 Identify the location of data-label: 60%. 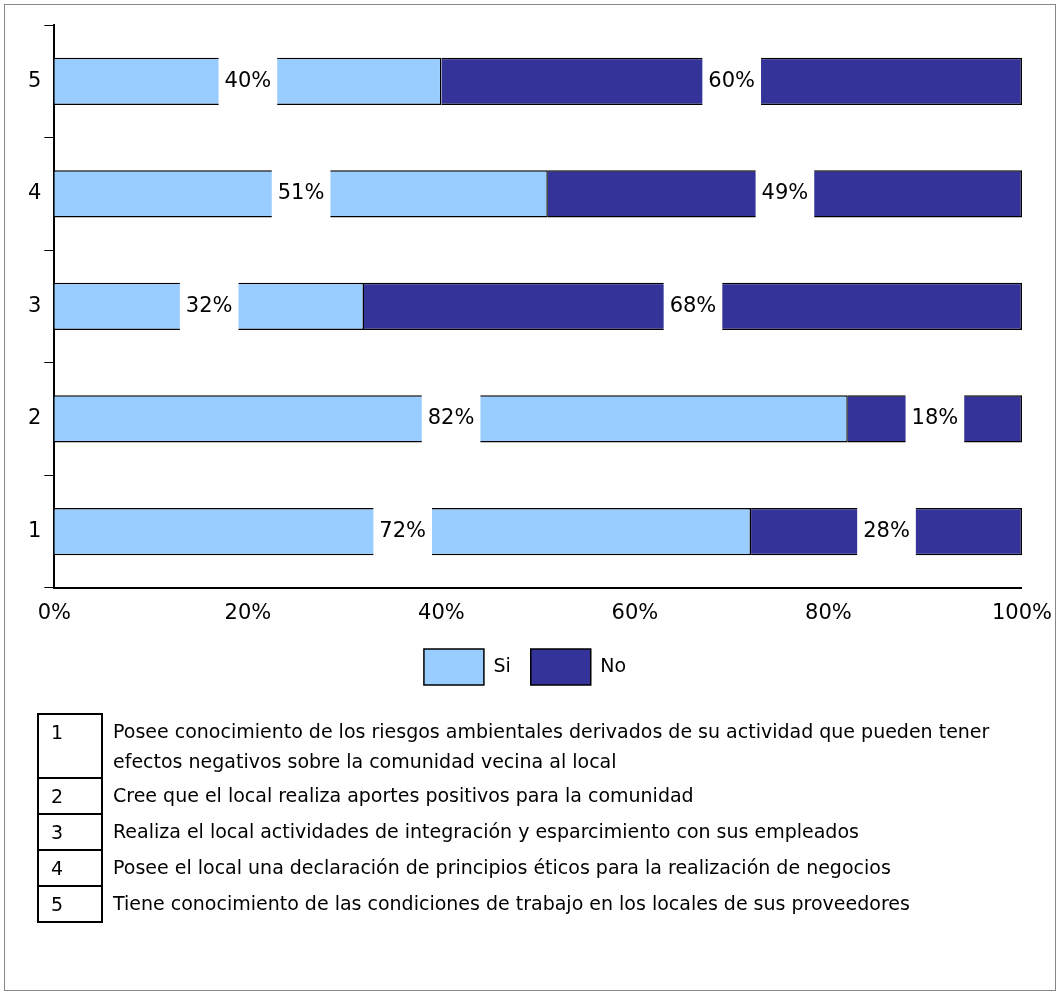
(732, 79).